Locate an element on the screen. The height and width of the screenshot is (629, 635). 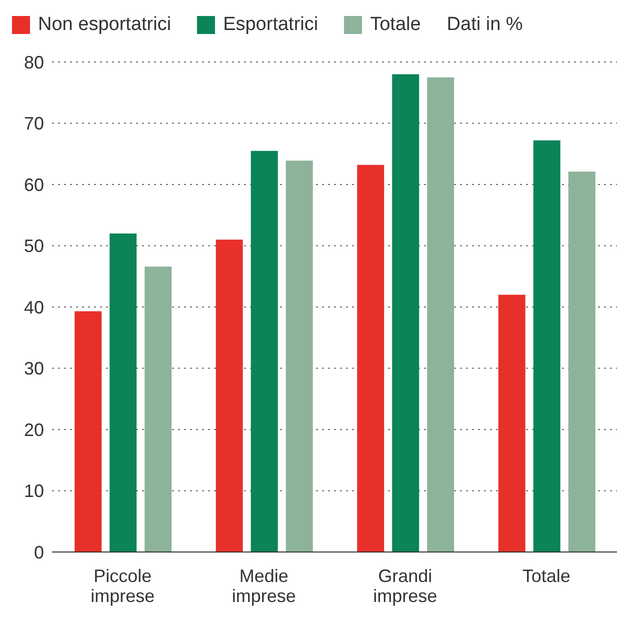
y-tick-label: 30 is located at coordinates (34, 368).